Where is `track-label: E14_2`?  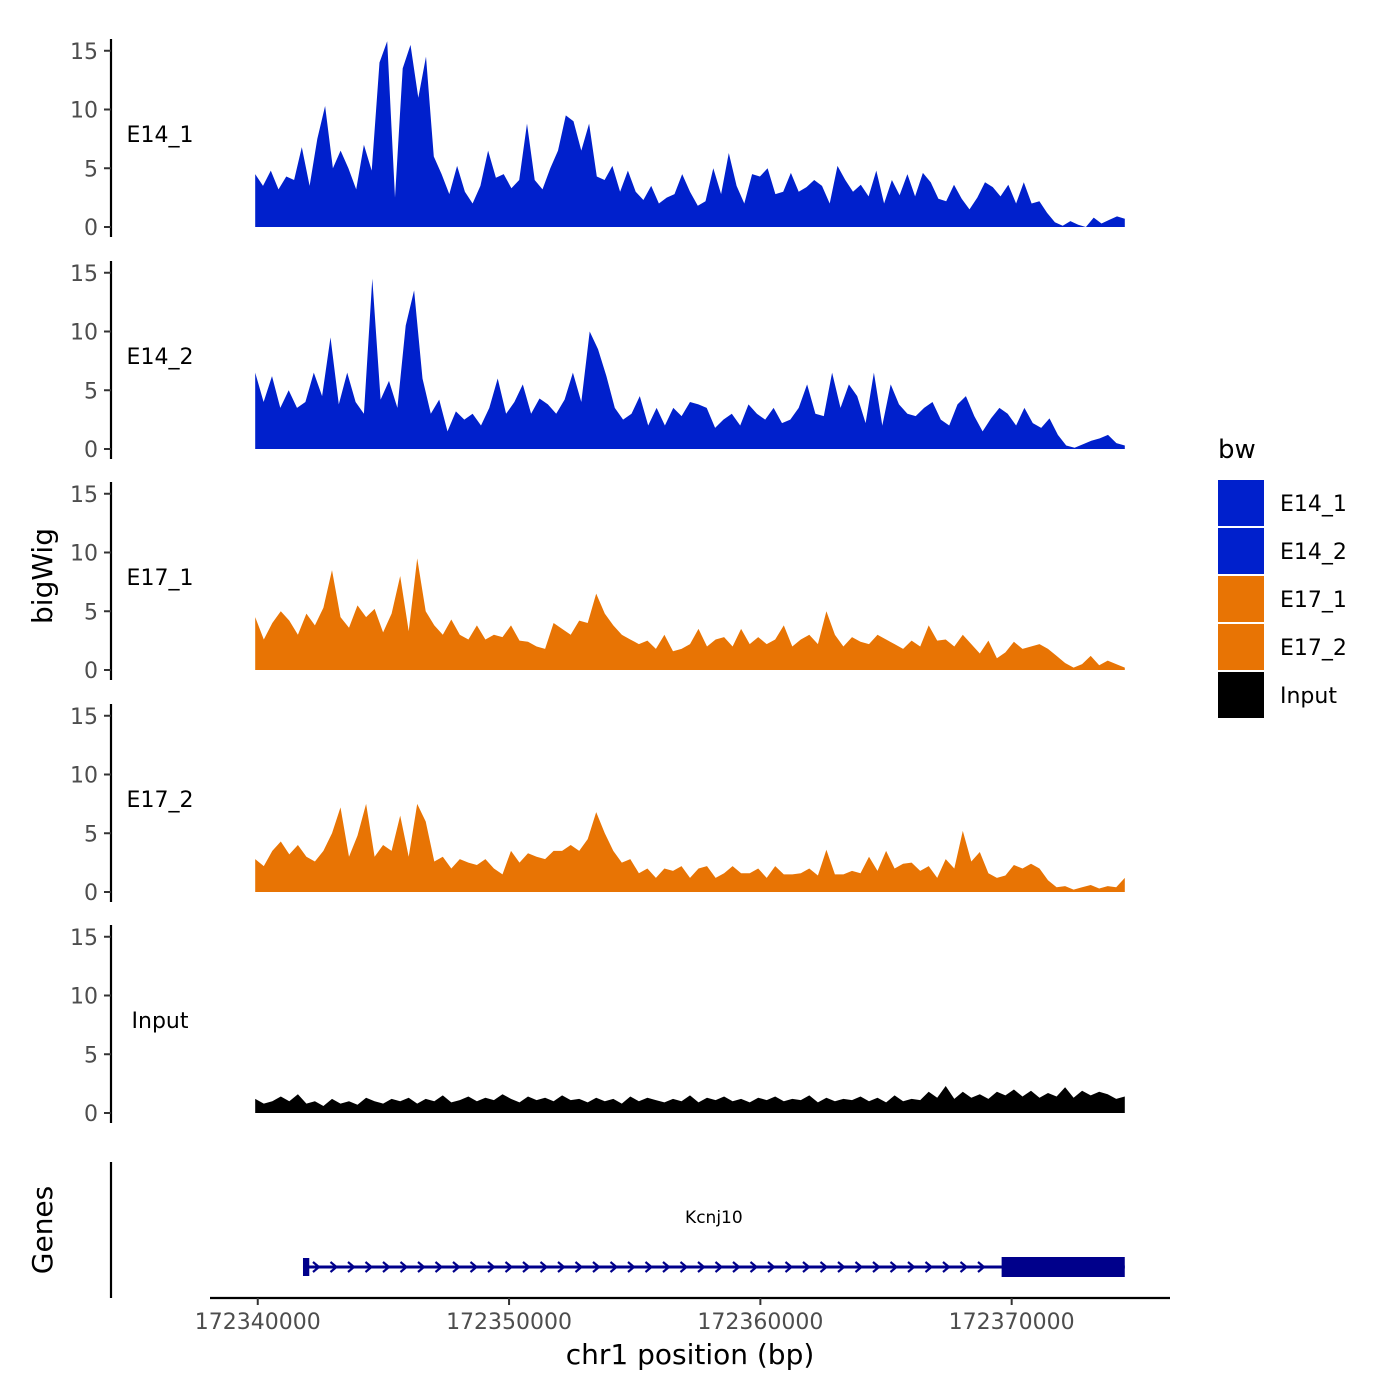 track-label: E14_2 is located at coordinates (160, 357).